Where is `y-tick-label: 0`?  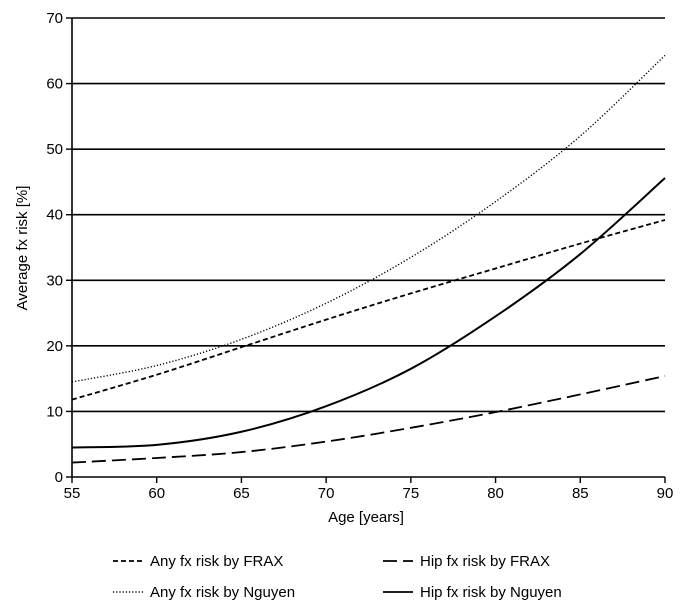 y-tick-label: 0 is located at coordinates (59, 477).